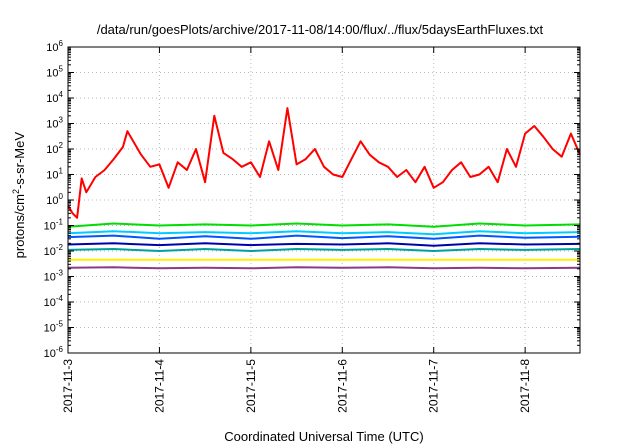  I want to click on y-tick-label: 10⁶, so click(54, 46).